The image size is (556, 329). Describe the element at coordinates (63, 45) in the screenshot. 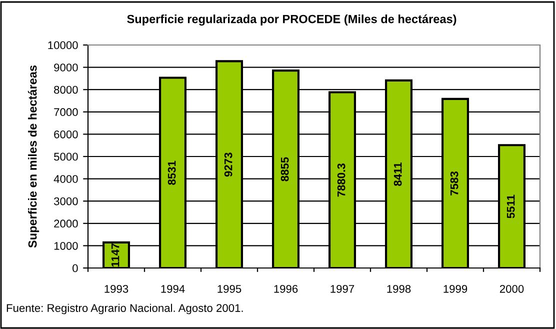

I see `y-tick-label: 10000` at that location.